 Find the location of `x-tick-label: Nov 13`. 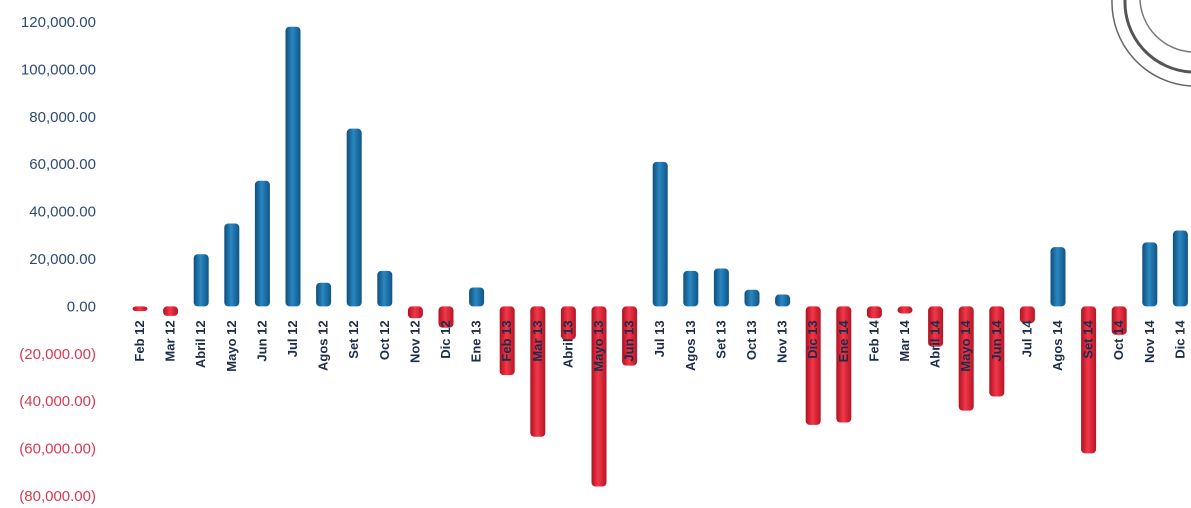

x-tick-label: Nov 13 is located at coordinates (782, 341).